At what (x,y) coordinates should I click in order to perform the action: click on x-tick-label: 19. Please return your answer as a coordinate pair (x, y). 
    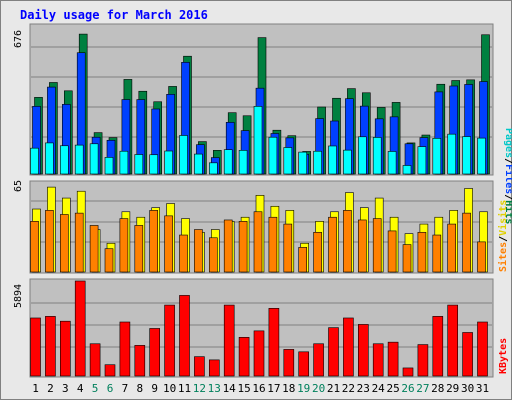
    Looking at the image, I should click on (303, 388).